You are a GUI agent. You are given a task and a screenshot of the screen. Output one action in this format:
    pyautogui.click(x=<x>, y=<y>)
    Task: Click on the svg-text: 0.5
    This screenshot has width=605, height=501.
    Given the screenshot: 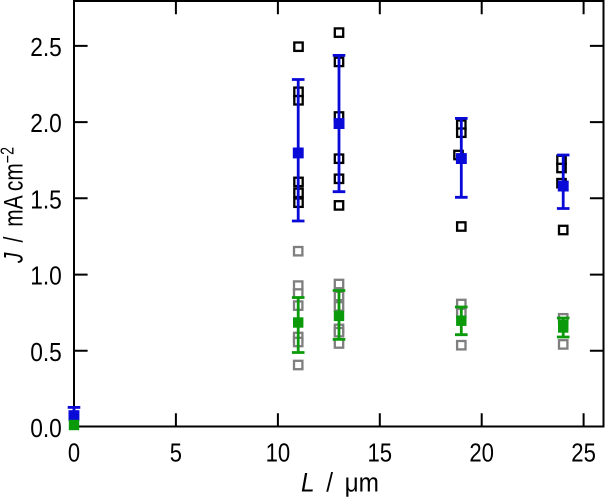 What is the action you would take?
    pyautogui.click(x=46, y=353)
    